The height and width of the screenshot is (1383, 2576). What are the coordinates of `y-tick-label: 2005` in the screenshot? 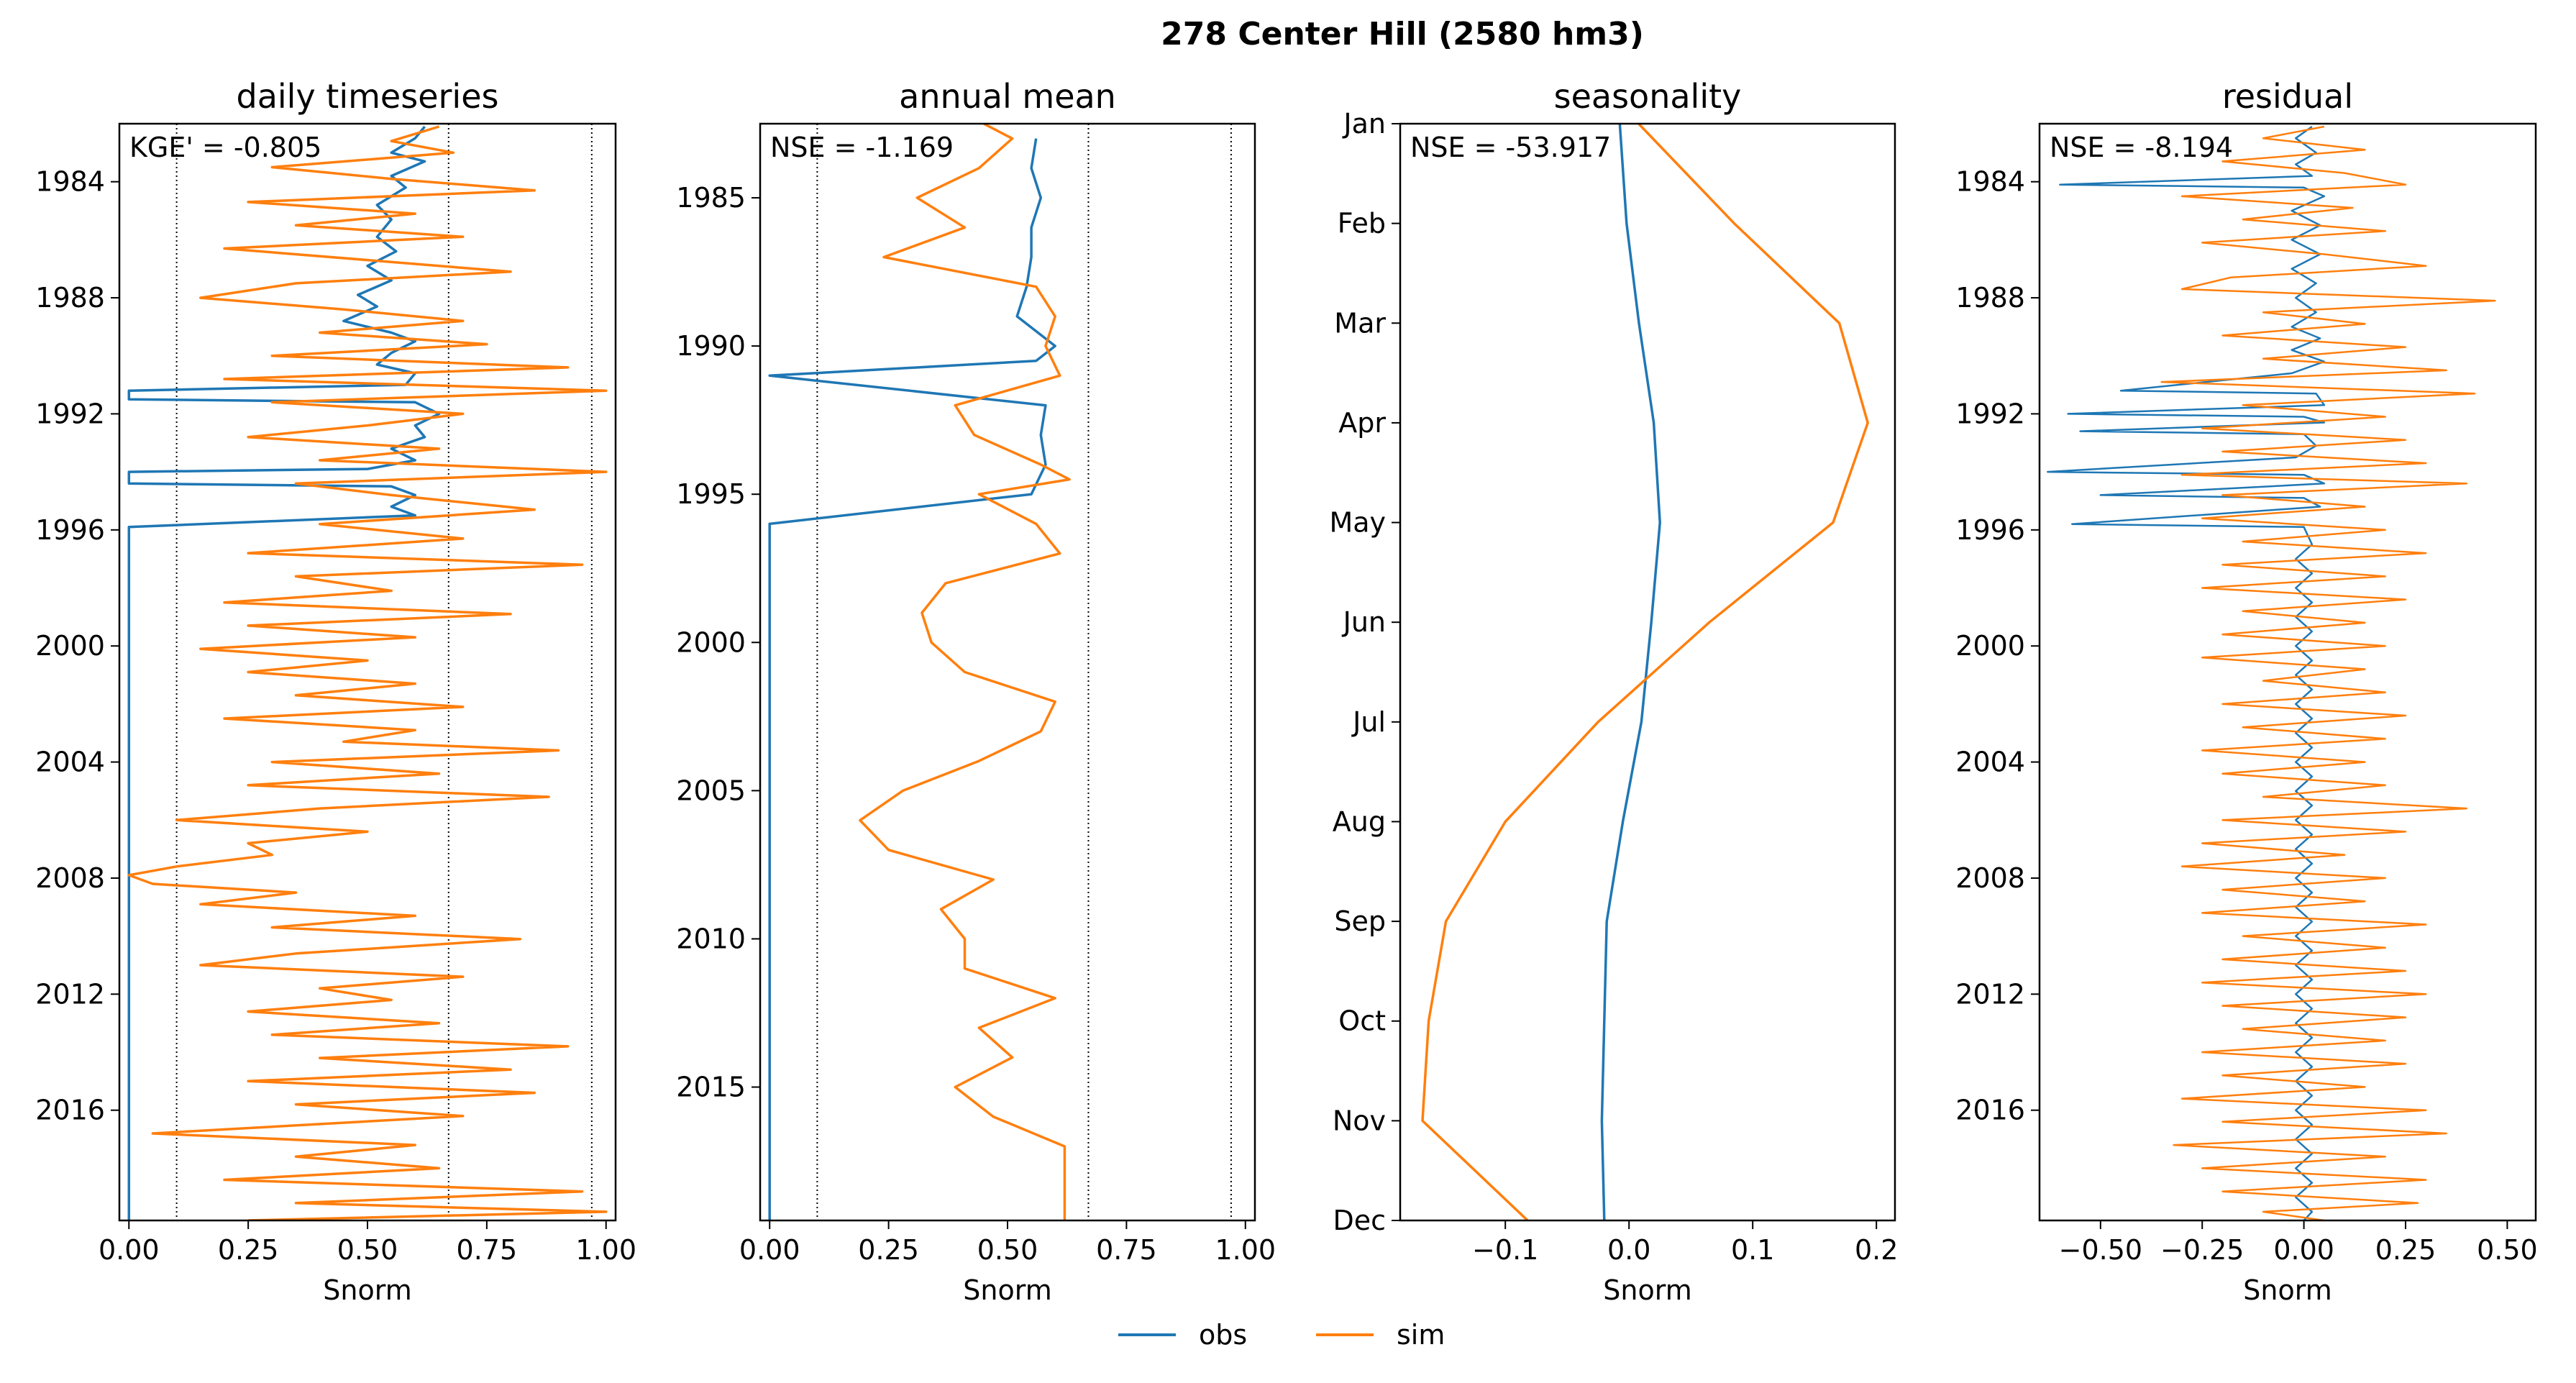 It's located at (711, 790).